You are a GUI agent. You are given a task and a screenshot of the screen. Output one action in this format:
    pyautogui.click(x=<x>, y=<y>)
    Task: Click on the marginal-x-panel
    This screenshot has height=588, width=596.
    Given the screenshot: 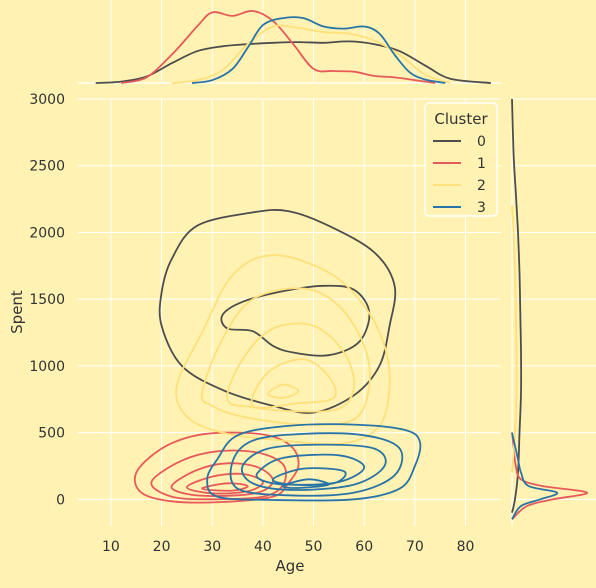 What is the action you would take?
    pyautogui.click(x=289, y=42)
    